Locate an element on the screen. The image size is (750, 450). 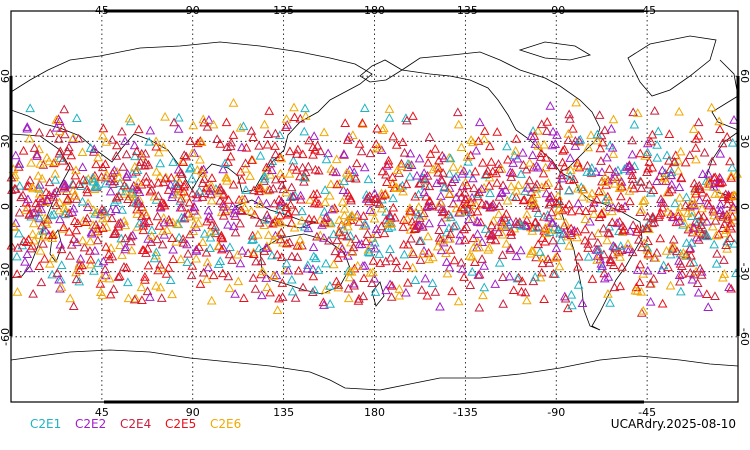
bottom-tick-label: 180 is located at coordinates (374, 412).